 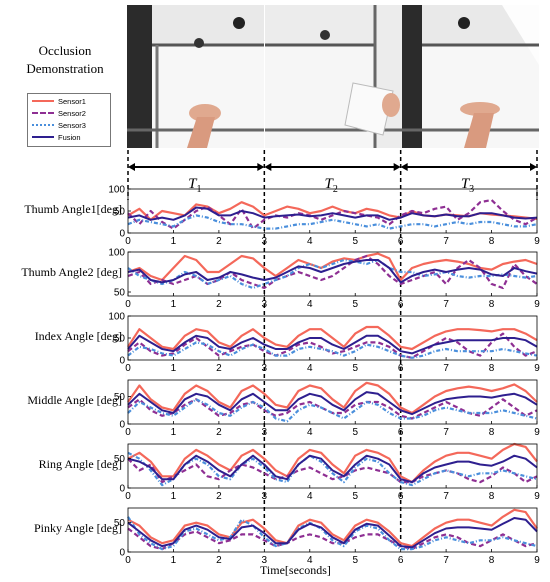 I want to click on chart-panel: 50 100 0 1 2 3 4 5 6 7 8 9, so click(x=324, y=279).